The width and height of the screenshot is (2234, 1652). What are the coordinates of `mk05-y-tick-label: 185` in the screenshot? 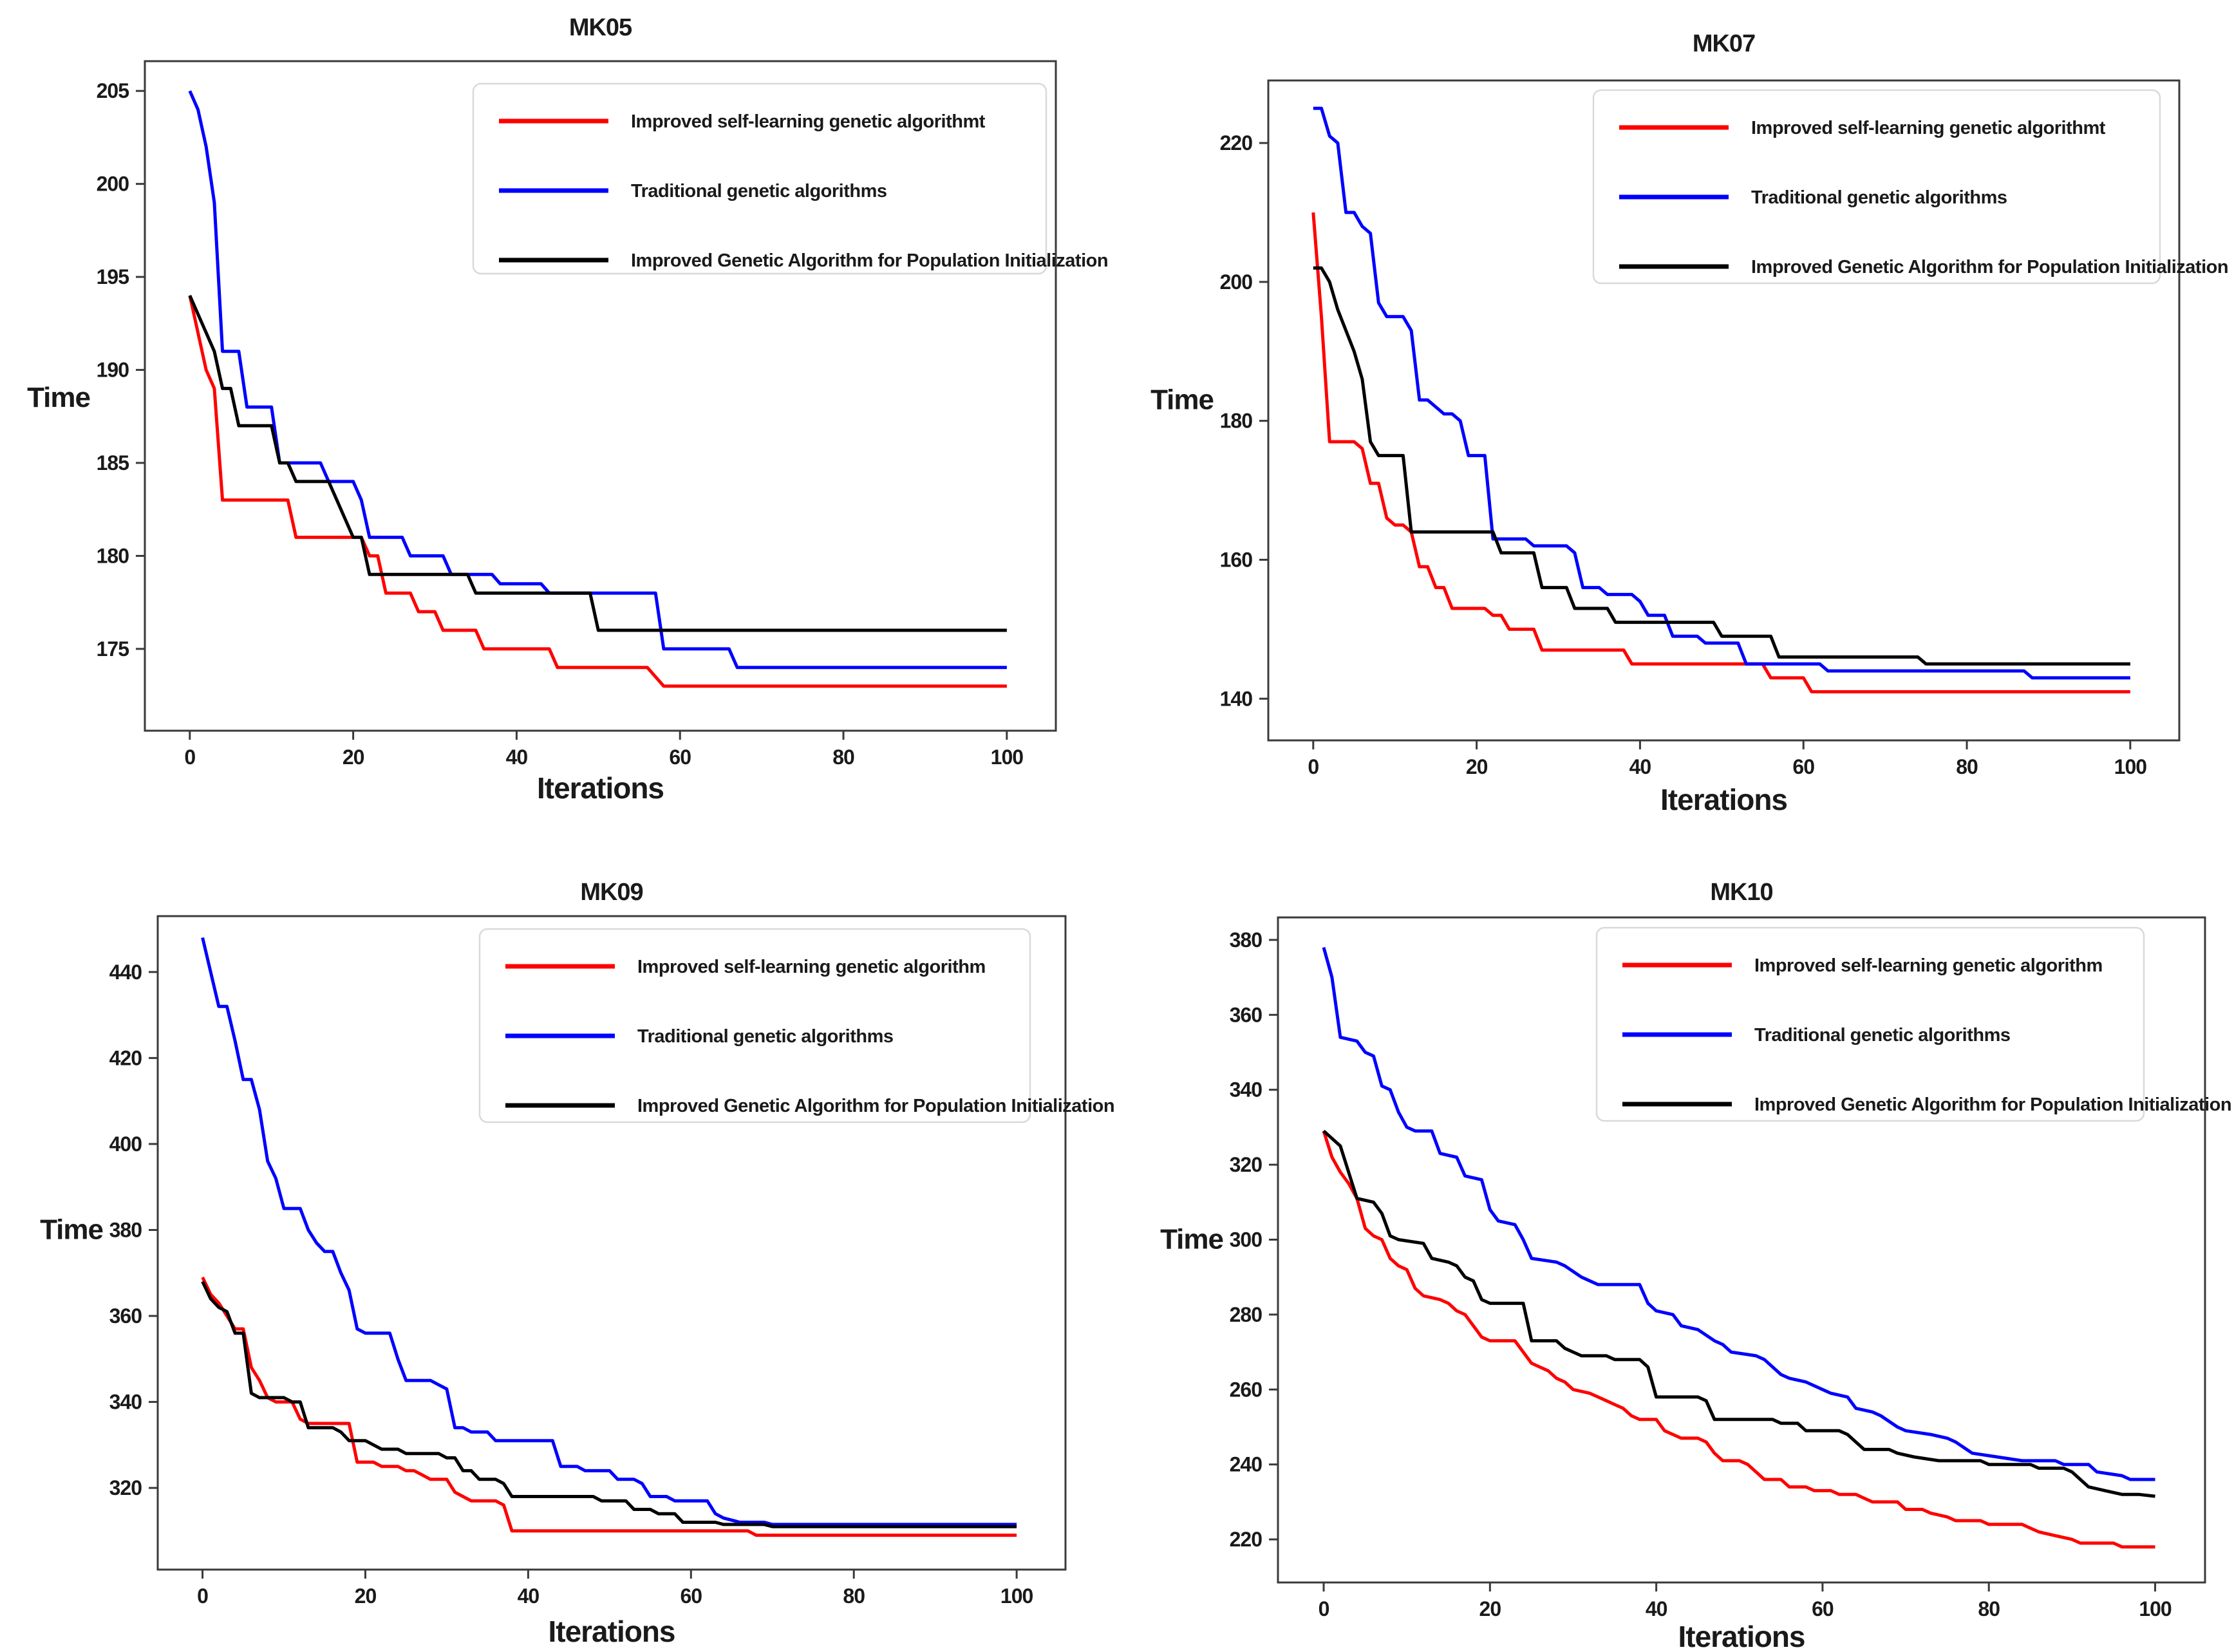 It's located at (113, 462).